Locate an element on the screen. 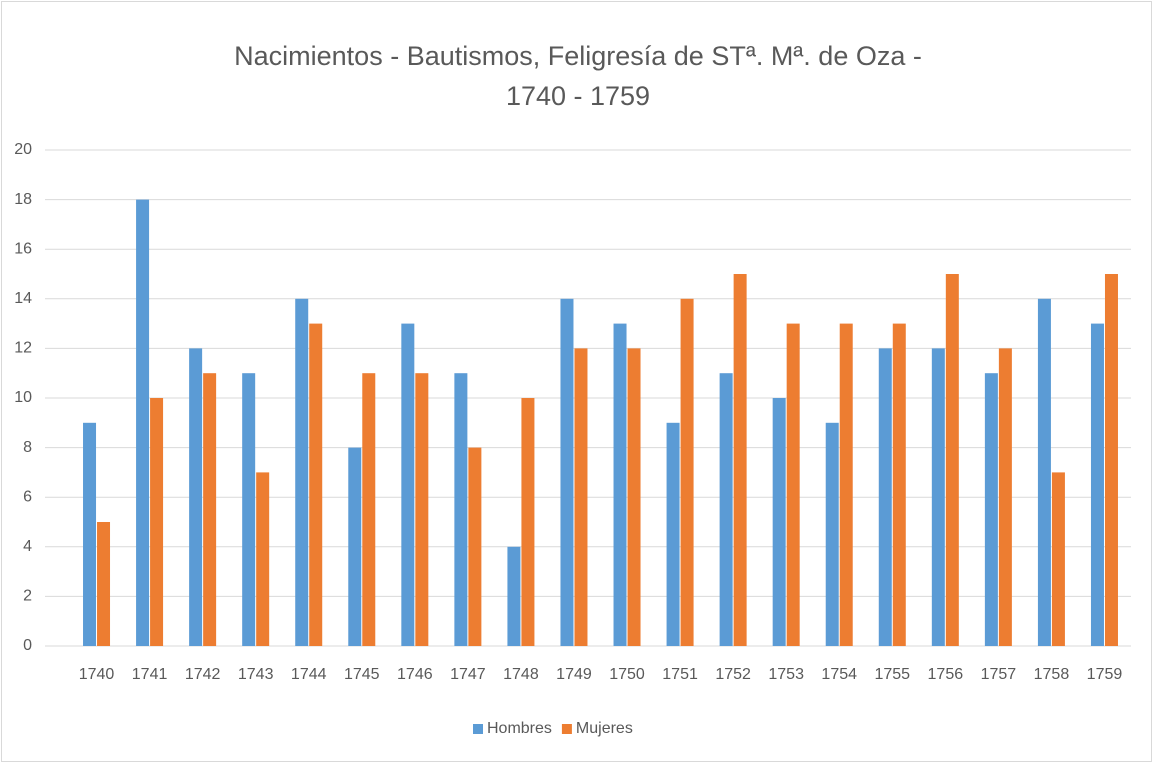 The image size is (1157, 764). y-tick-label: 18 is located at coordinates (23, 199).